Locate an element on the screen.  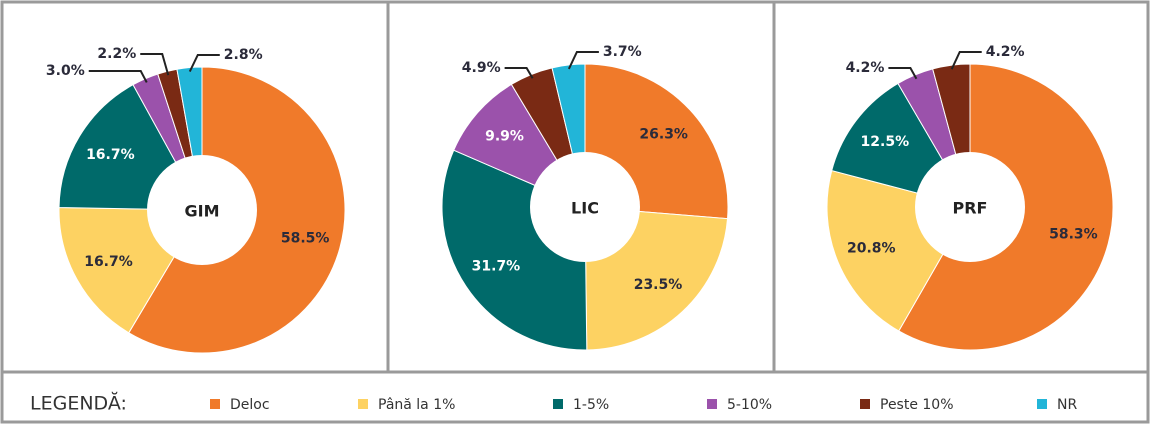
value-label: 58.5% is located at coordinates (305, 238).